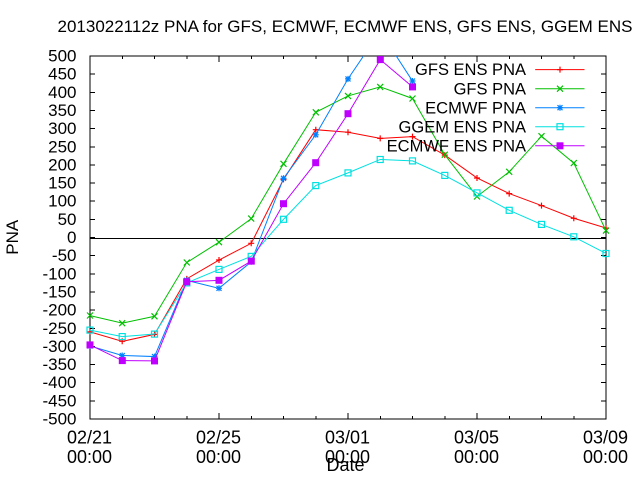  What do you see at coordinates (470, 70) in the screenshot?
I see `svg-text: GFS ENS PNA` at bounding box center [470, 70].